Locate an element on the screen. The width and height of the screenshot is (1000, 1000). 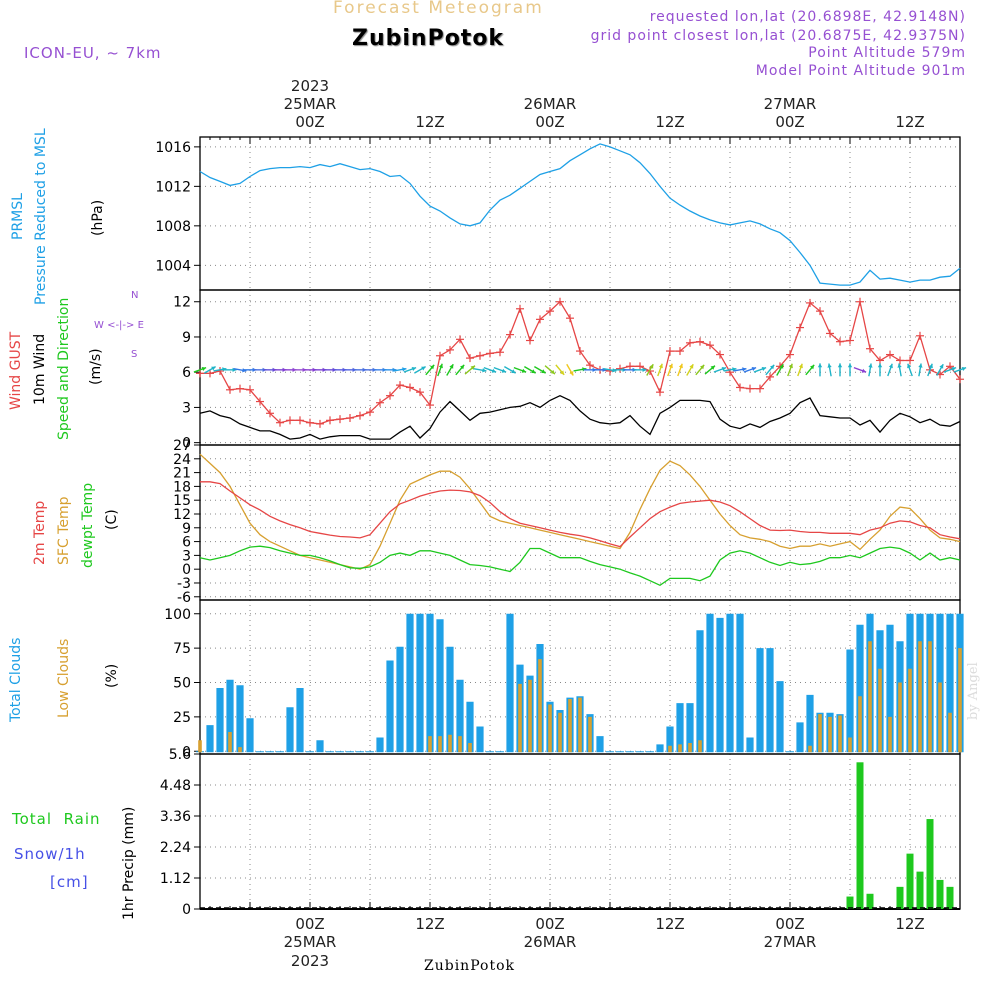
top-year-label: 2023 is located at coordinates (310, 86).